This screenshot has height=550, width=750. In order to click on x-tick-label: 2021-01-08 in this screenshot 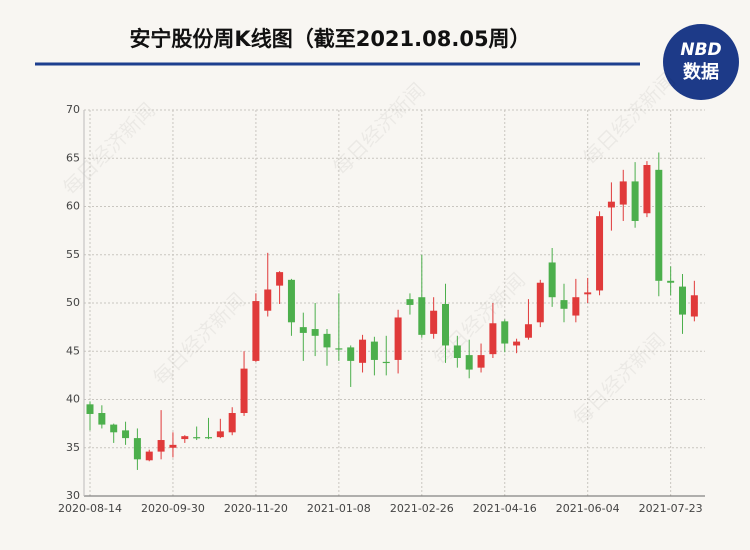, I will do `click(339, 508)`.